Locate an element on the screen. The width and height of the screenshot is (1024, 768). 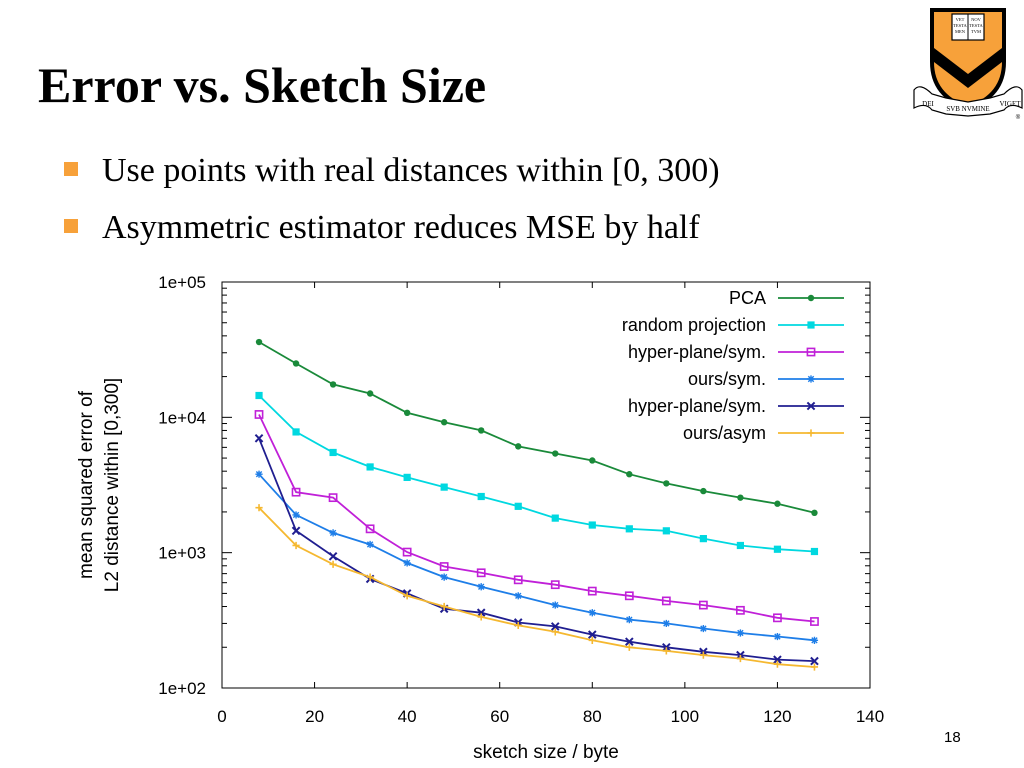
y-tick-label: 1e+05 is located at coordinates (182, 282).